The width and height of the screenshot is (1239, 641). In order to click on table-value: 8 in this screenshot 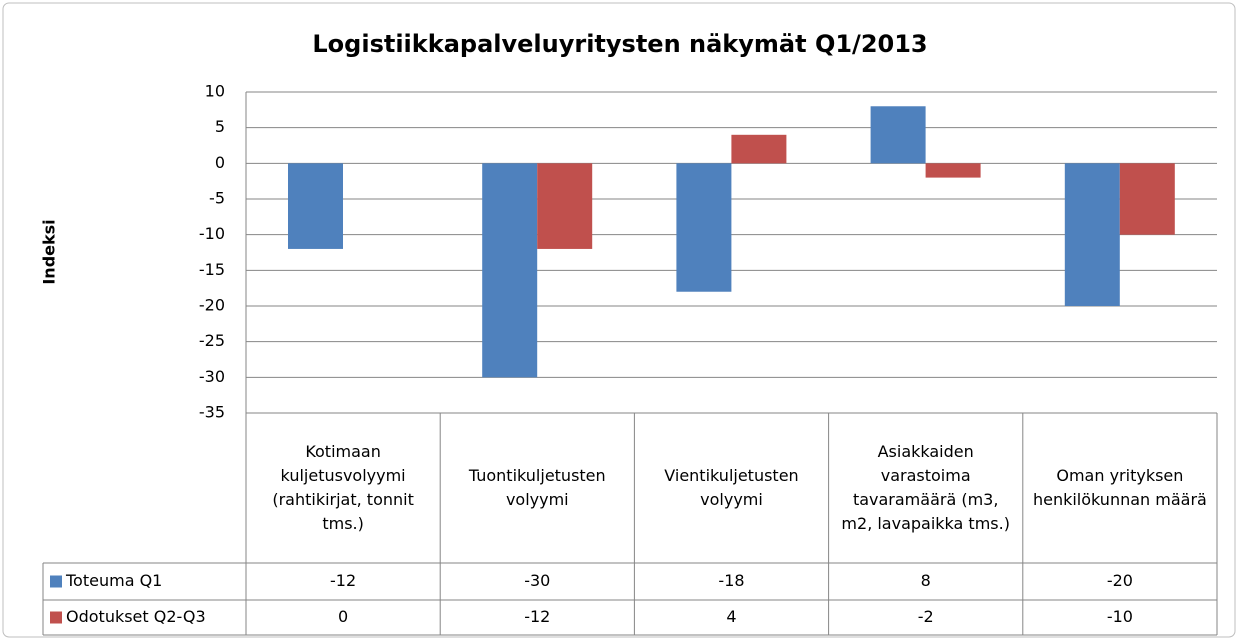, I will do `click(926, 580)`.